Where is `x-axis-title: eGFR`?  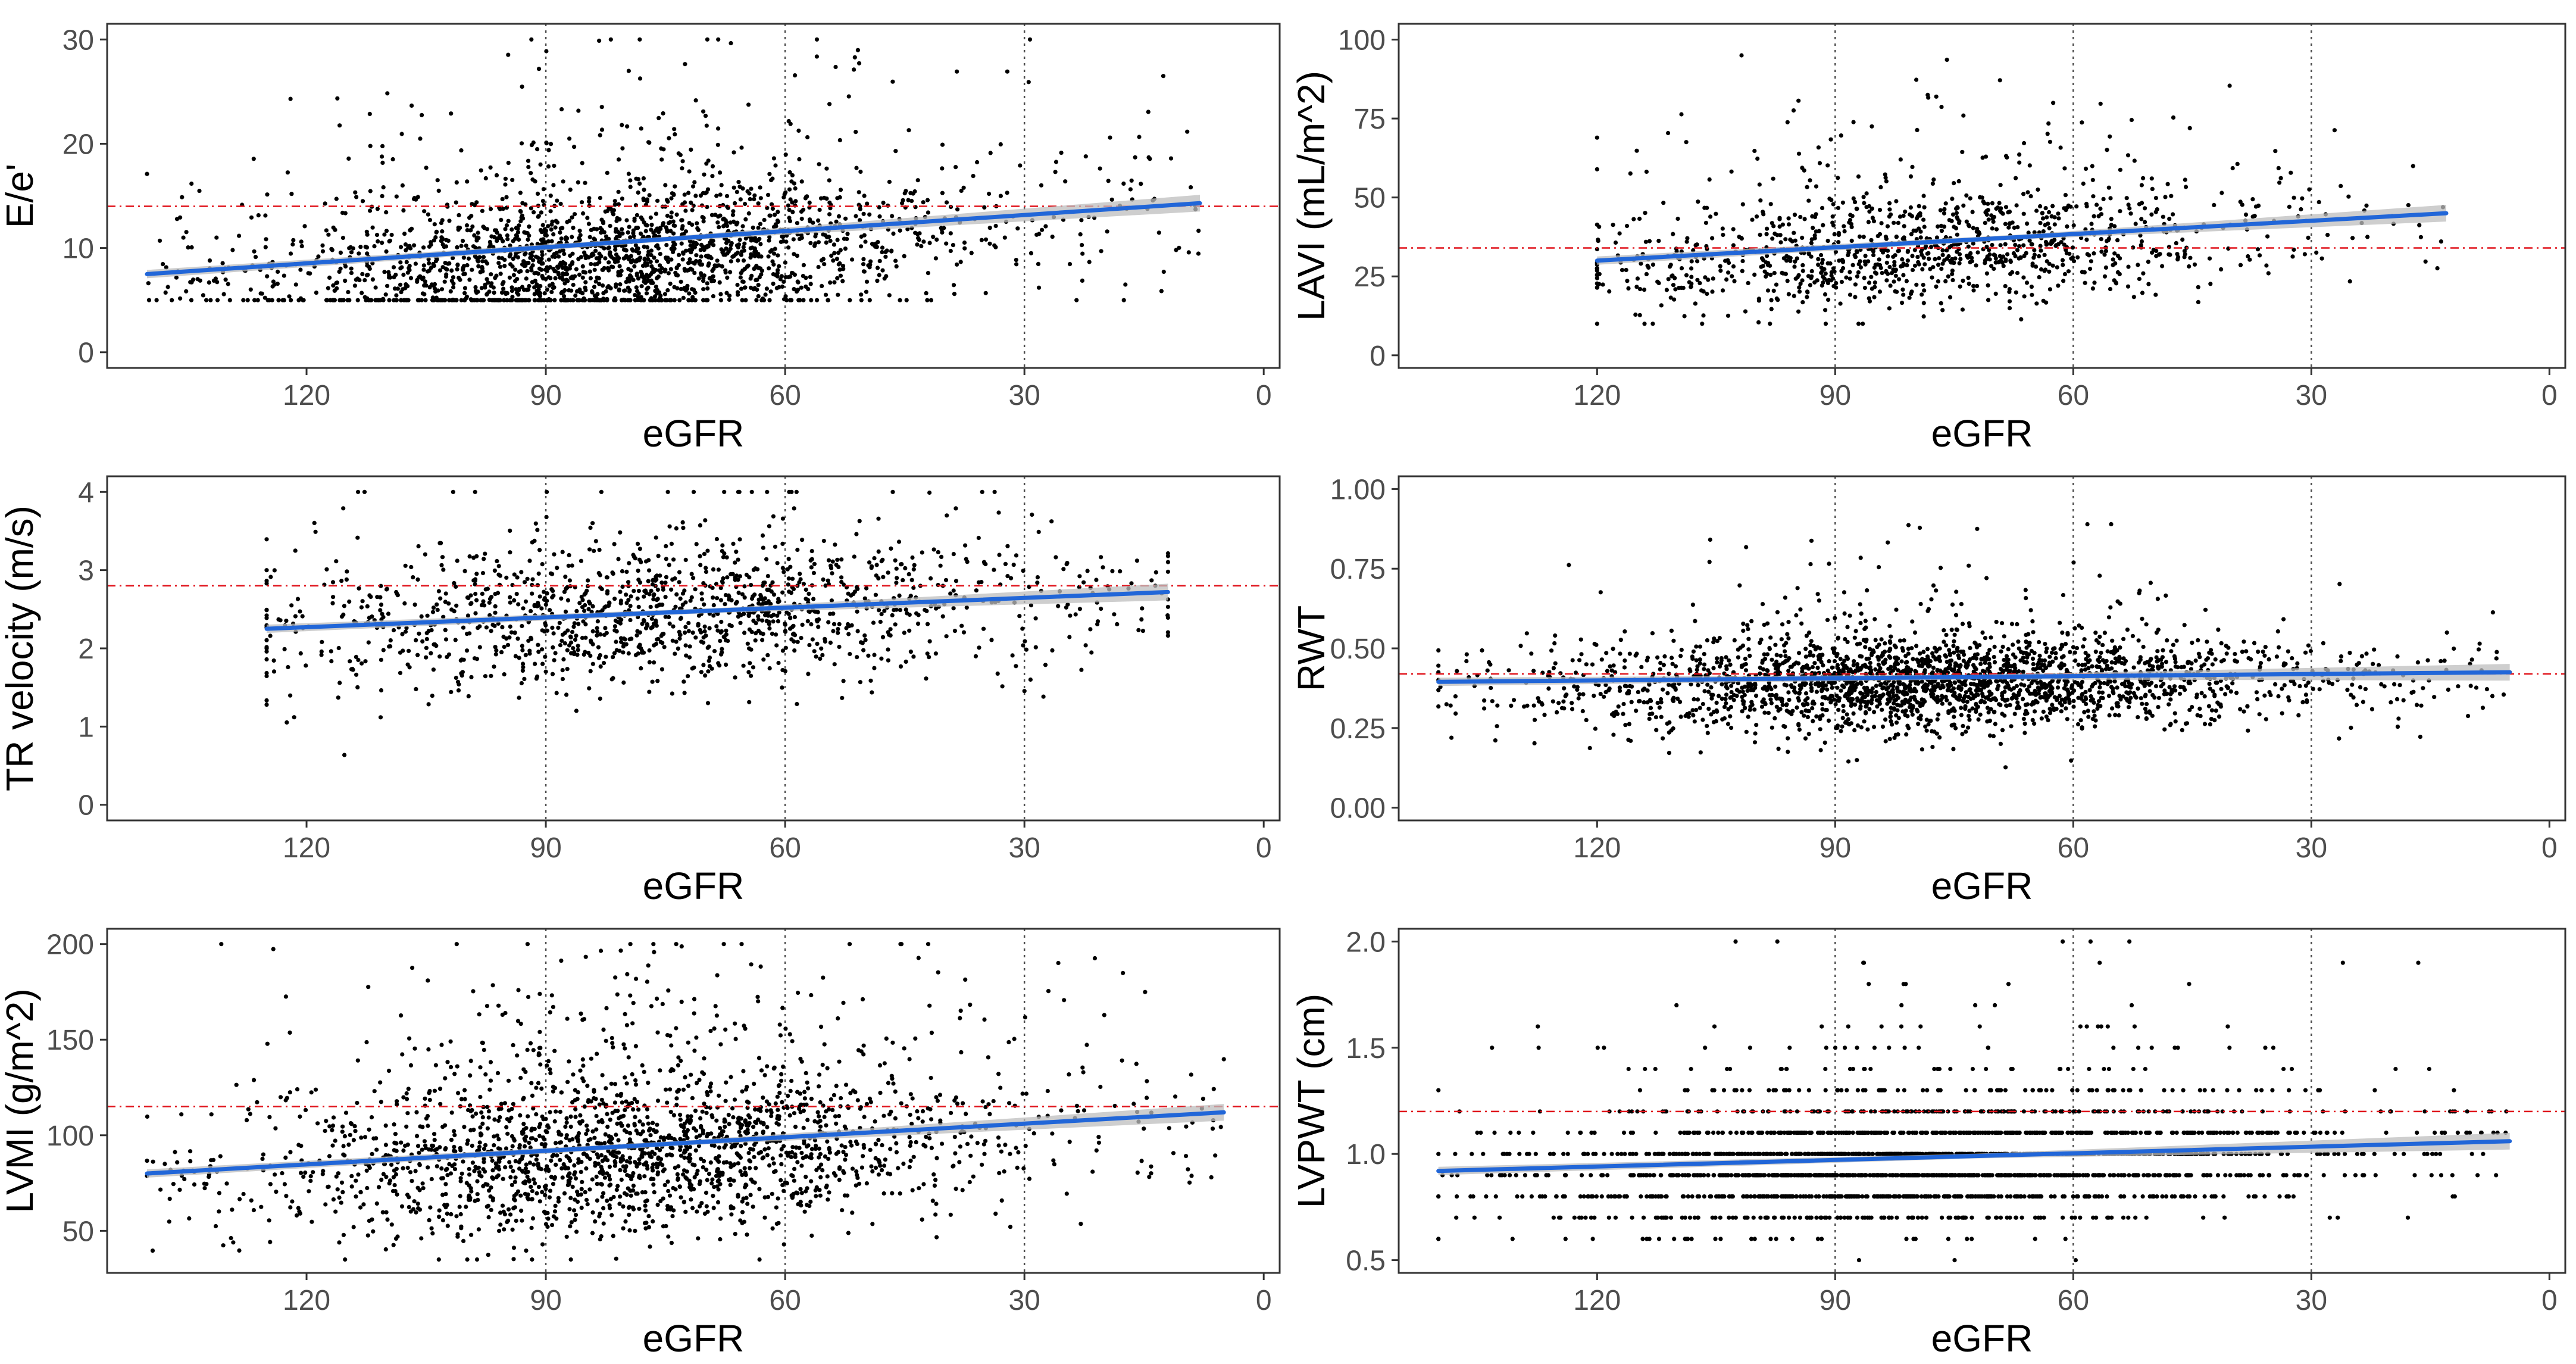 x-axis-title: eGFR is located at coordinates (1982, 433).